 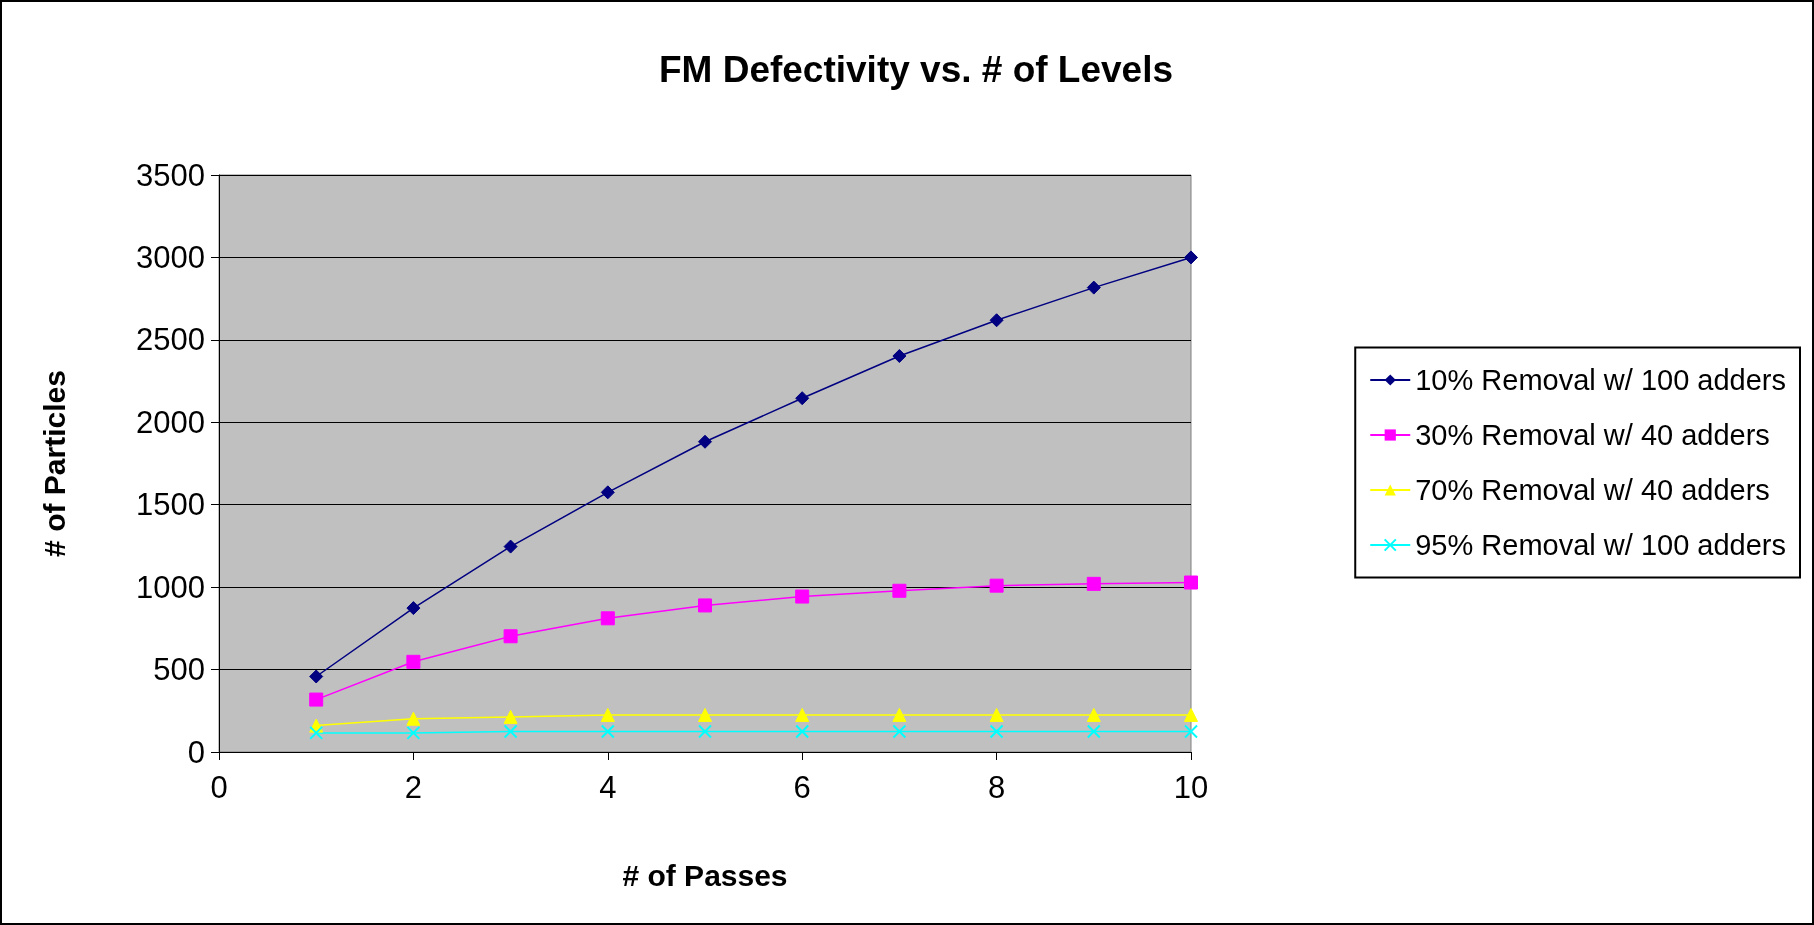 What do you see at coordinates (916, 69) in the screenshot?
I see `chart-title: FM Defectivity vs. # of Levels` at bounding box center [916, 69].